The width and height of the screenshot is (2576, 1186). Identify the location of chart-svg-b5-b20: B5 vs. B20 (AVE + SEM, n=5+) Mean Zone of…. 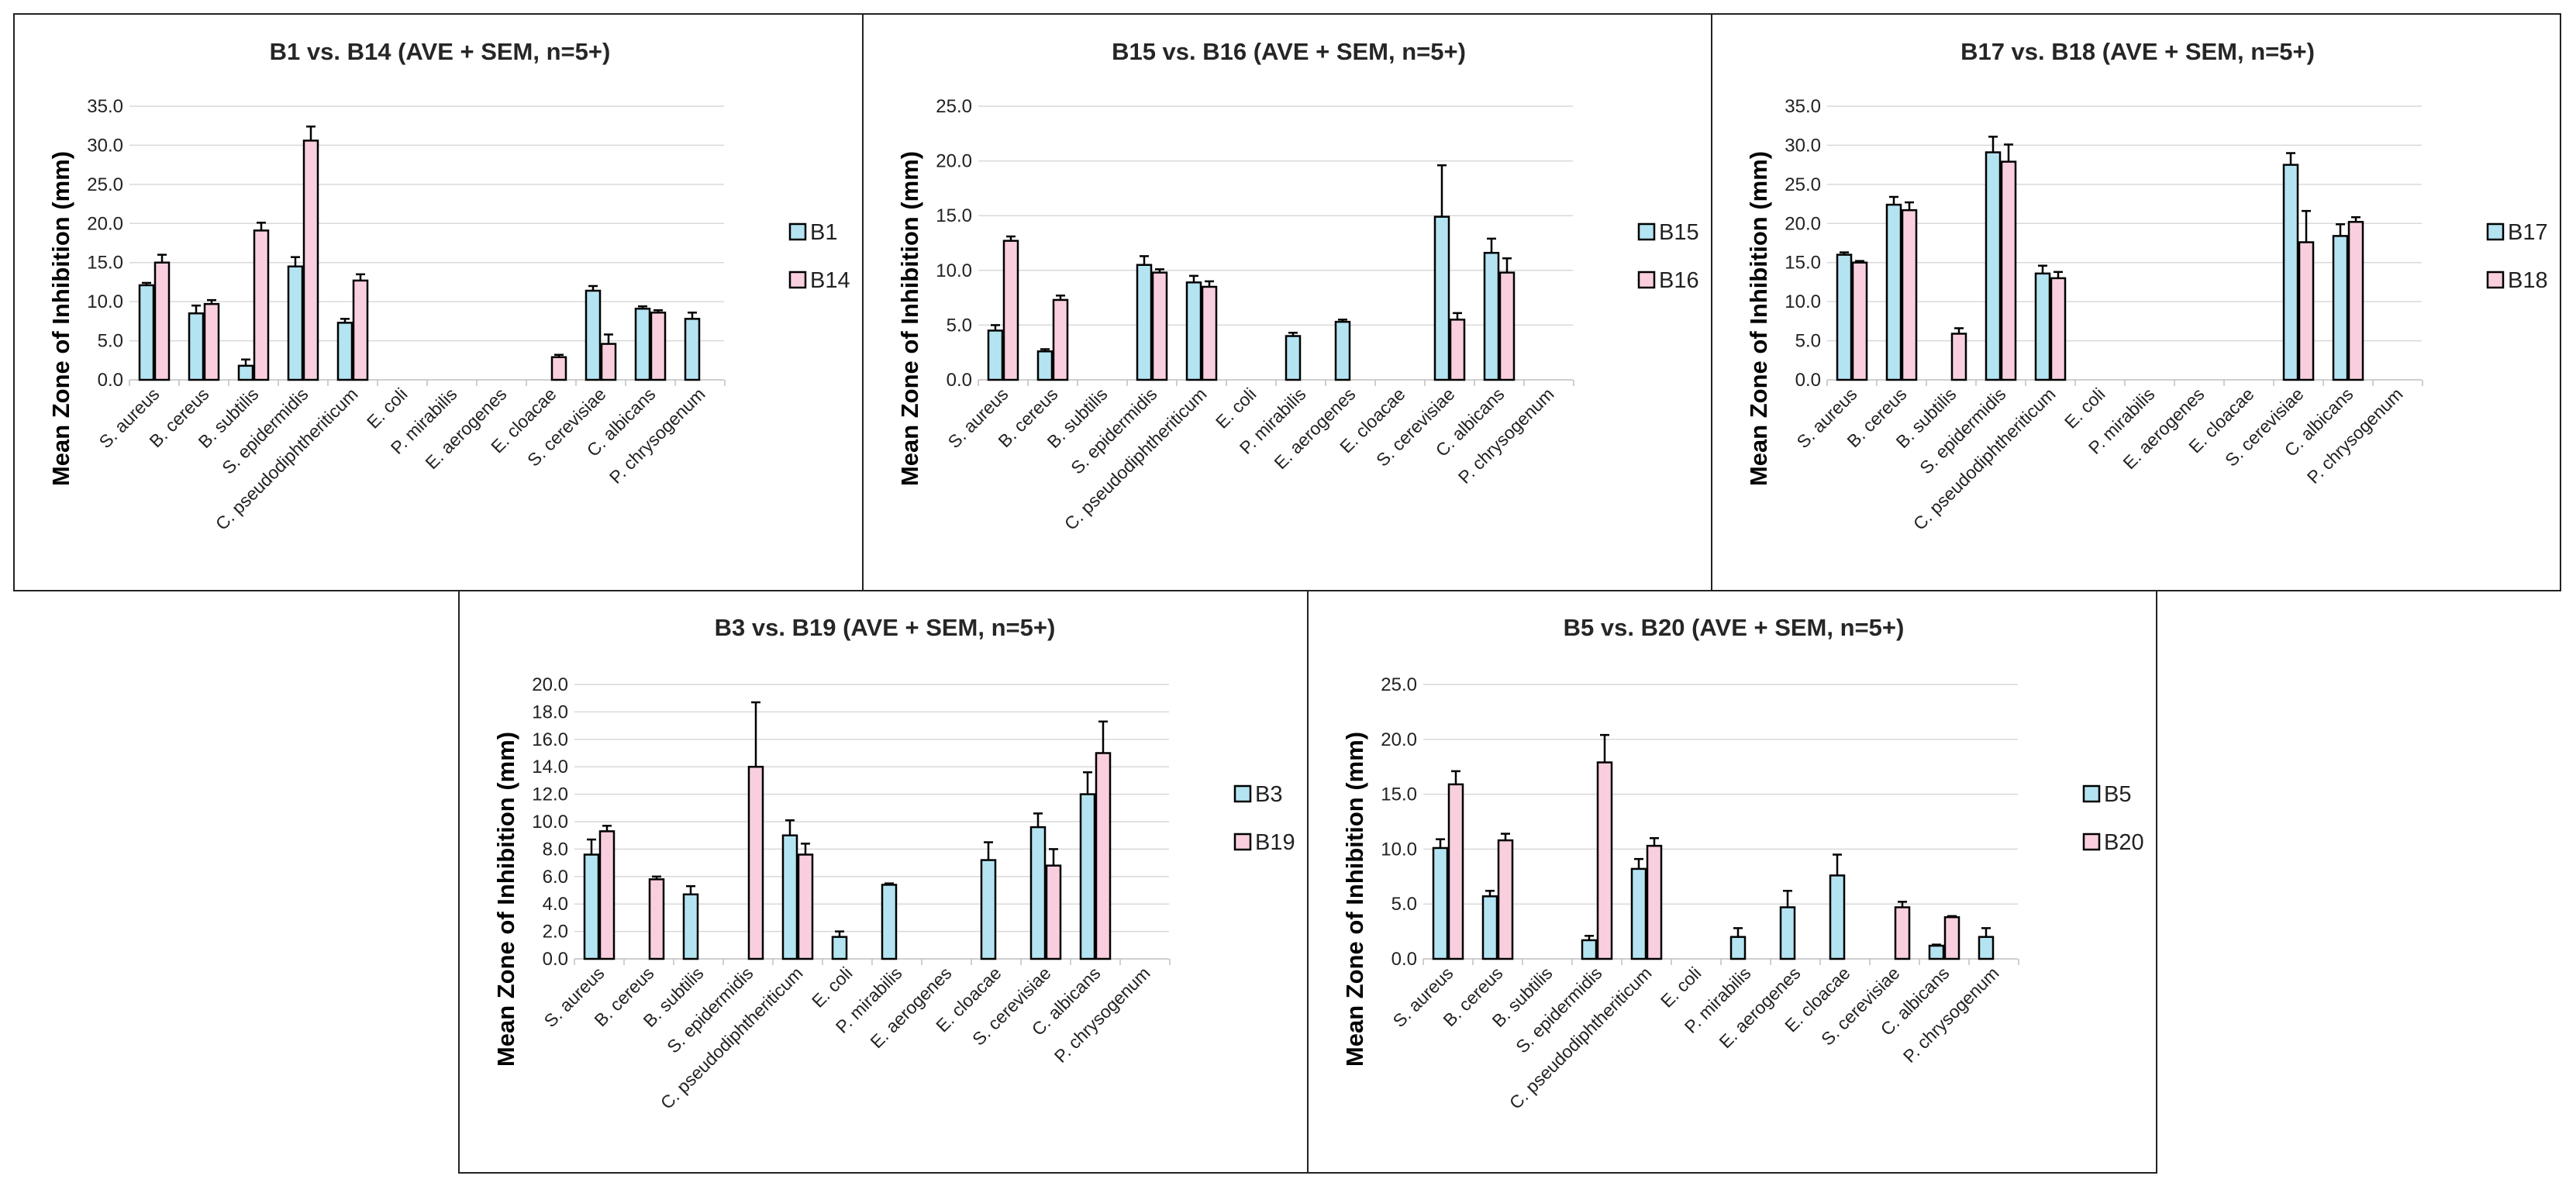
(1742, 864).